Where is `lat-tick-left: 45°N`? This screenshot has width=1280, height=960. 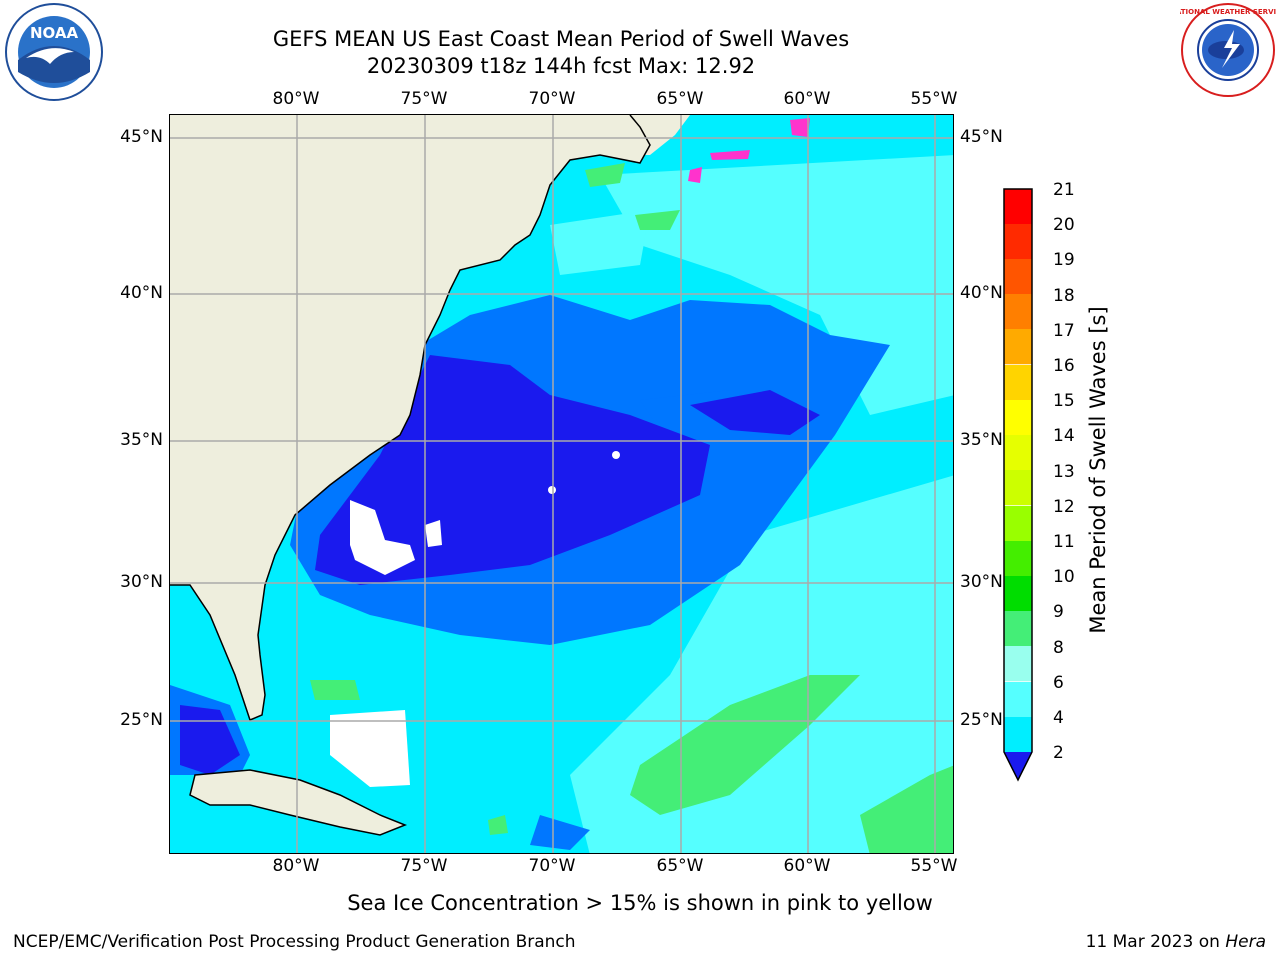 lat-tick-left: 45°N is located at coordinates (141, 137).